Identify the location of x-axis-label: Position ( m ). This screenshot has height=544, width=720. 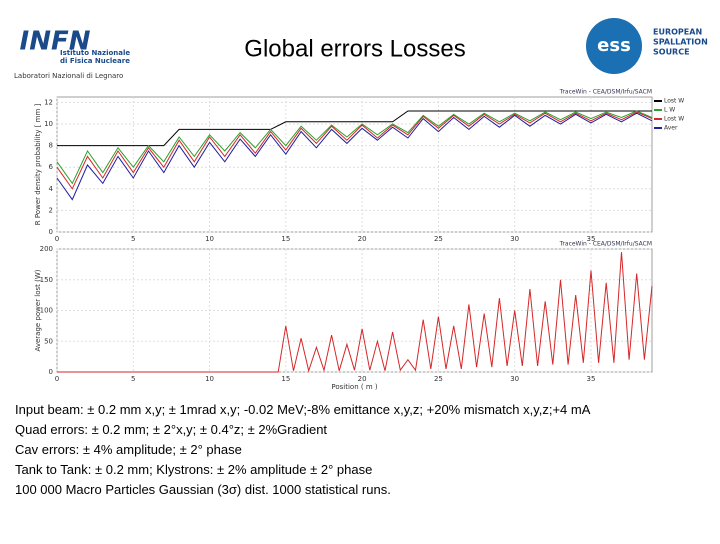
(354, 387).